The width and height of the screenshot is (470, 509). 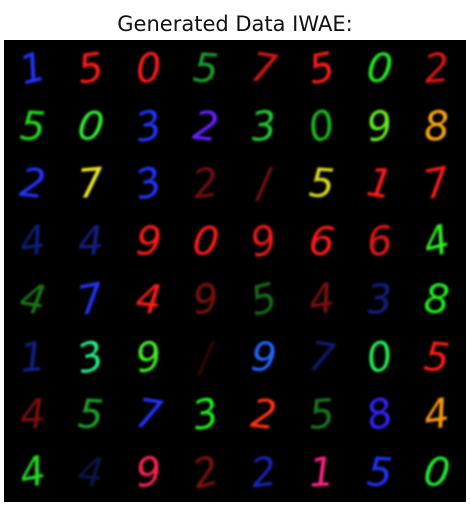 I want to click on sample-cell: /, so click(x=264, y=185).